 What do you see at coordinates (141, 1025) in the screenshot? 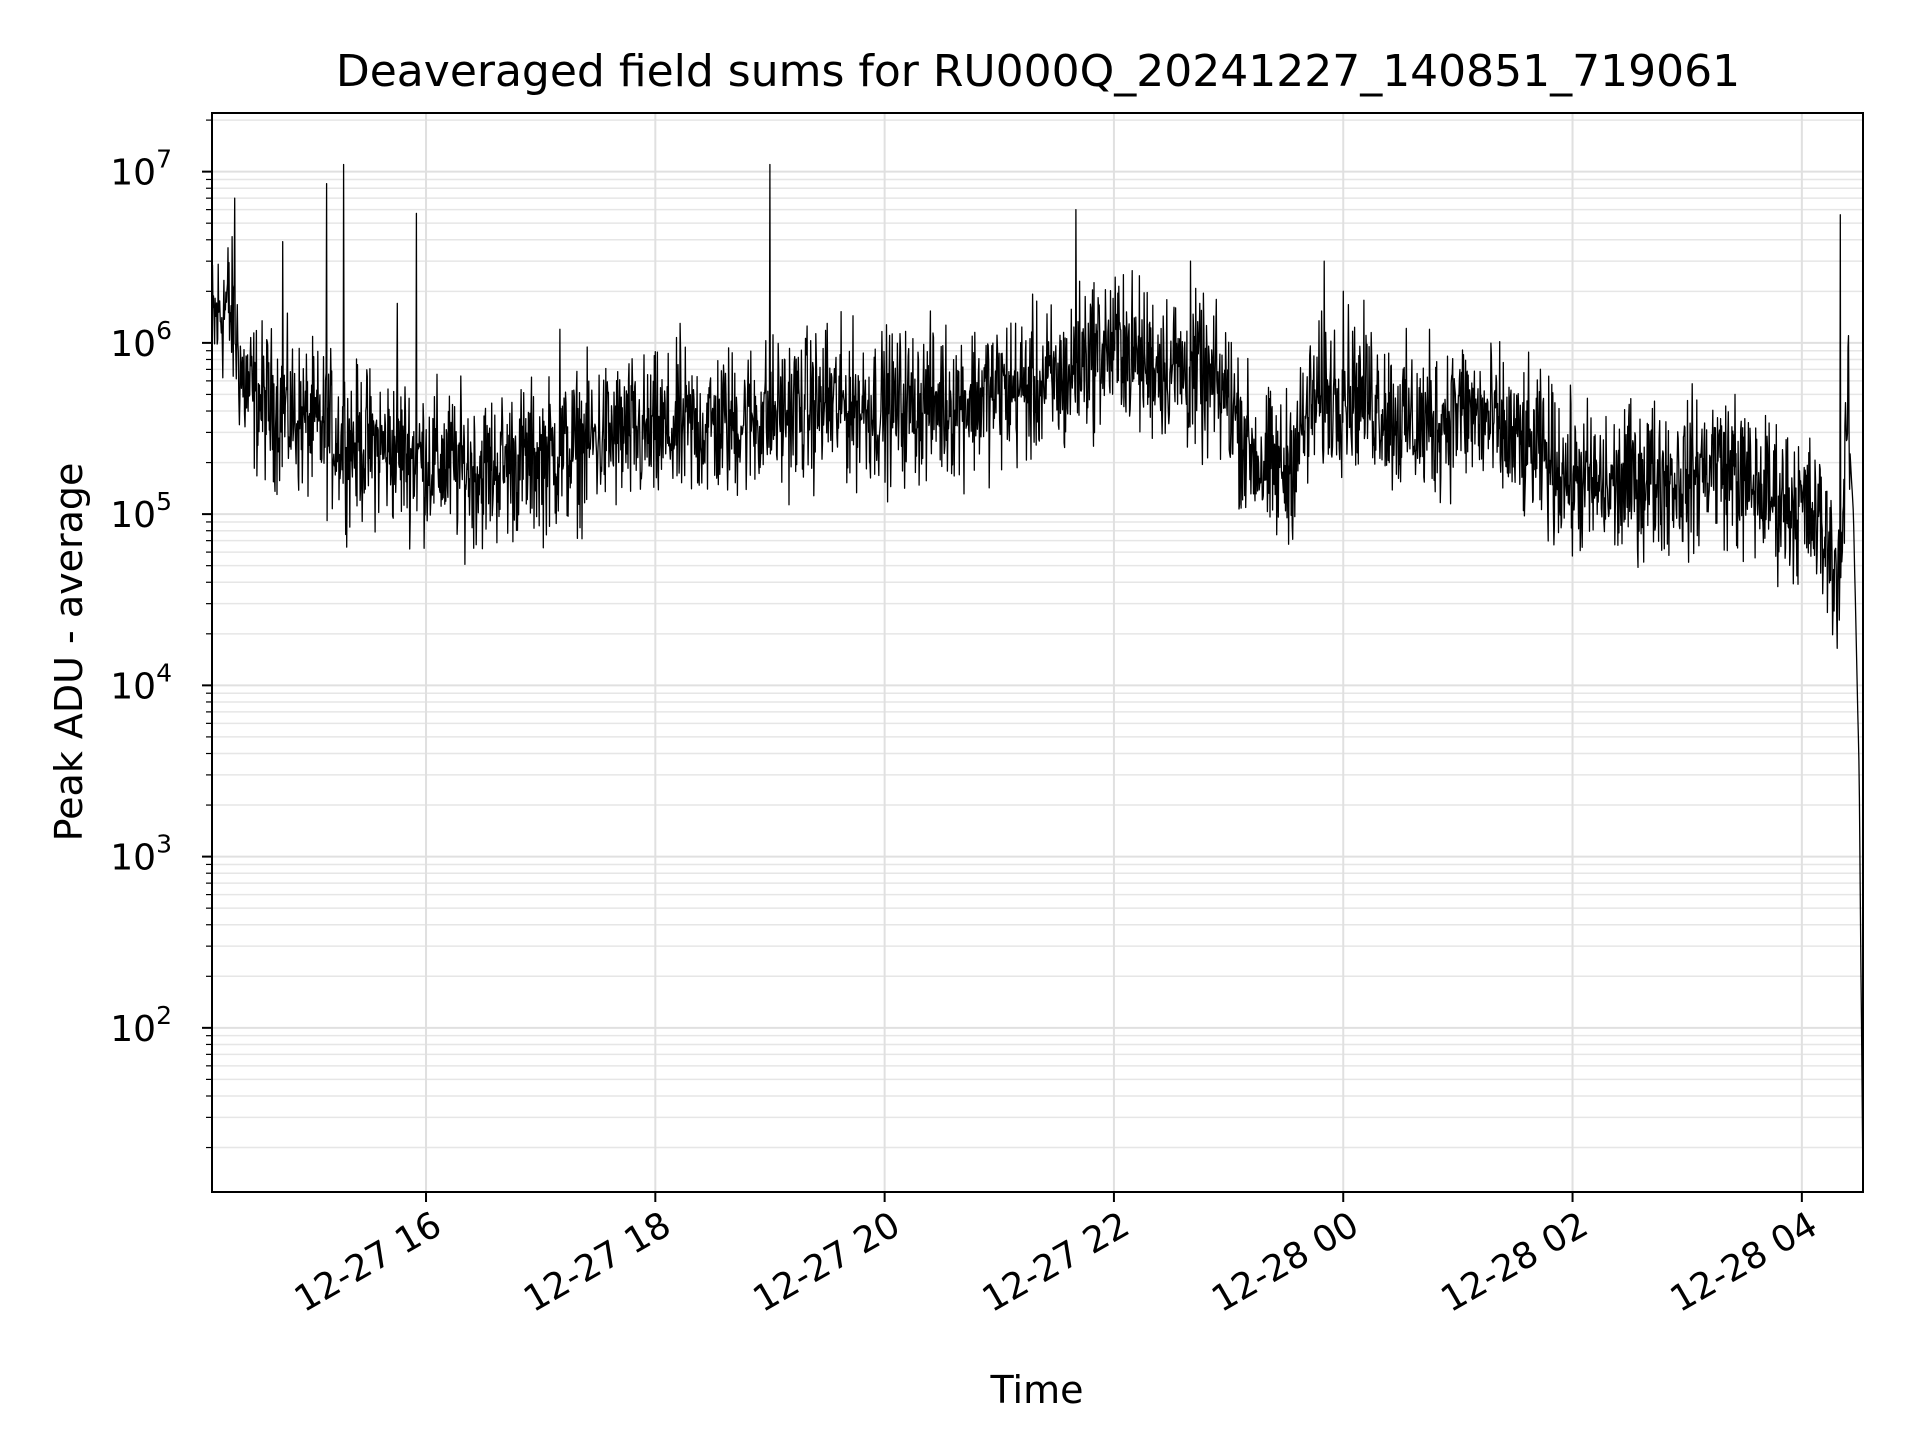
I see `y-tick-label: 10²` at bounding box center [141, 1025].